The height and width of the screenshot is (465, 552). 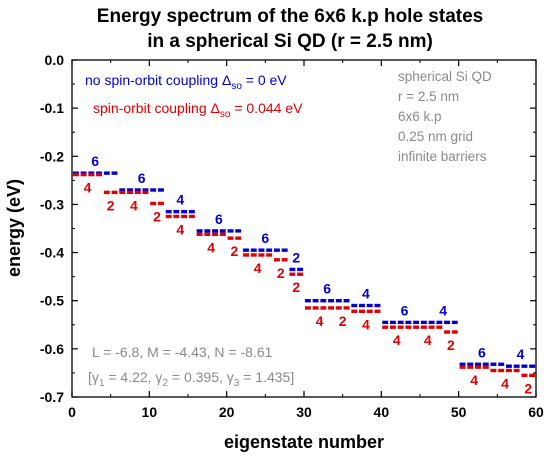 I want to click on param-text-segment: [γ, so click(x=93, y=377).